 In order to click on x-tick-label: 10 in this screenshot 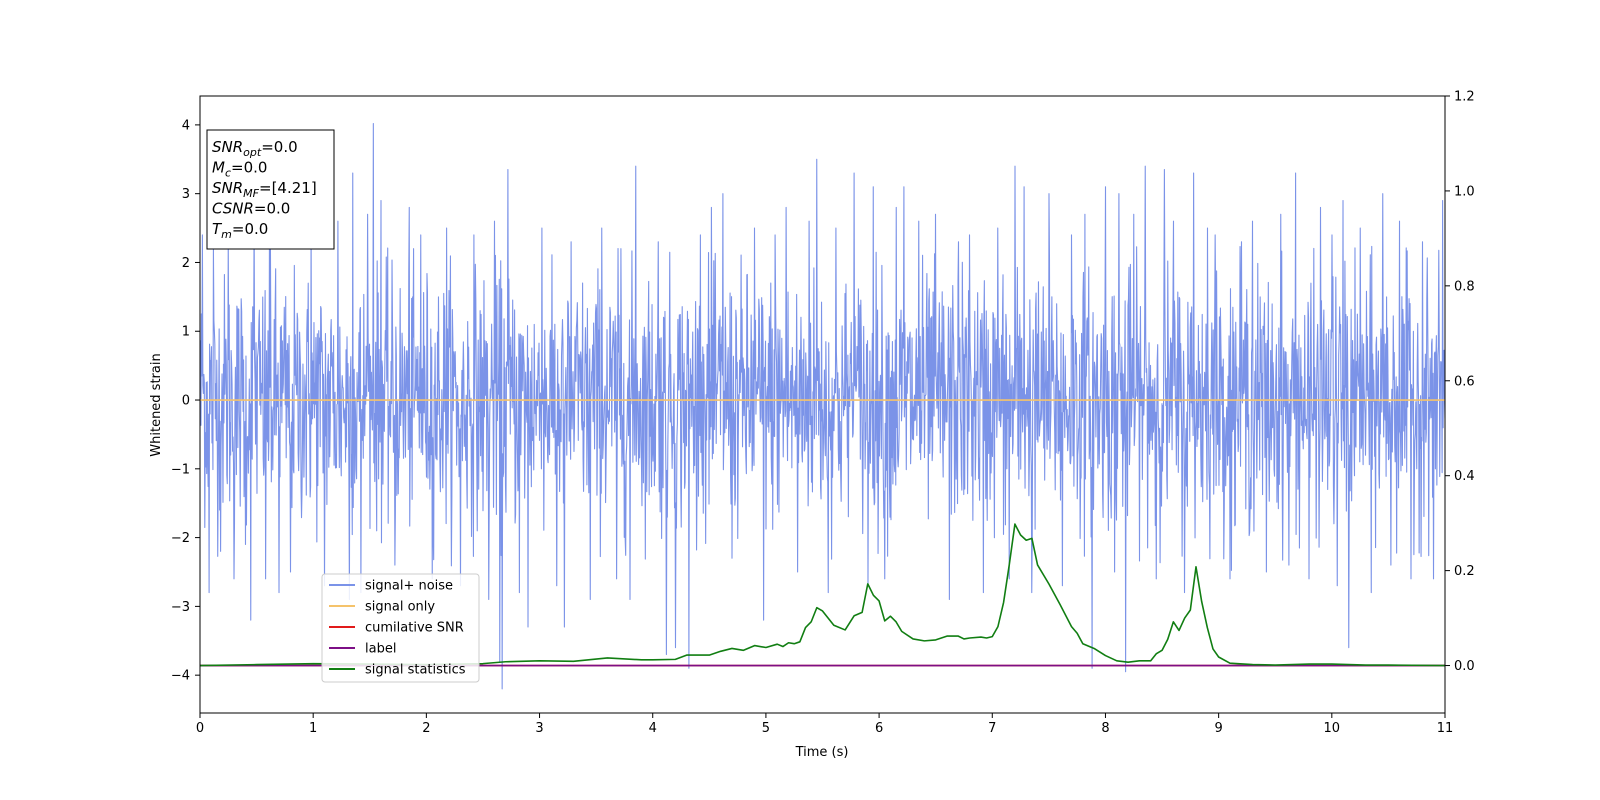, I will do `click(1332, 728)`.